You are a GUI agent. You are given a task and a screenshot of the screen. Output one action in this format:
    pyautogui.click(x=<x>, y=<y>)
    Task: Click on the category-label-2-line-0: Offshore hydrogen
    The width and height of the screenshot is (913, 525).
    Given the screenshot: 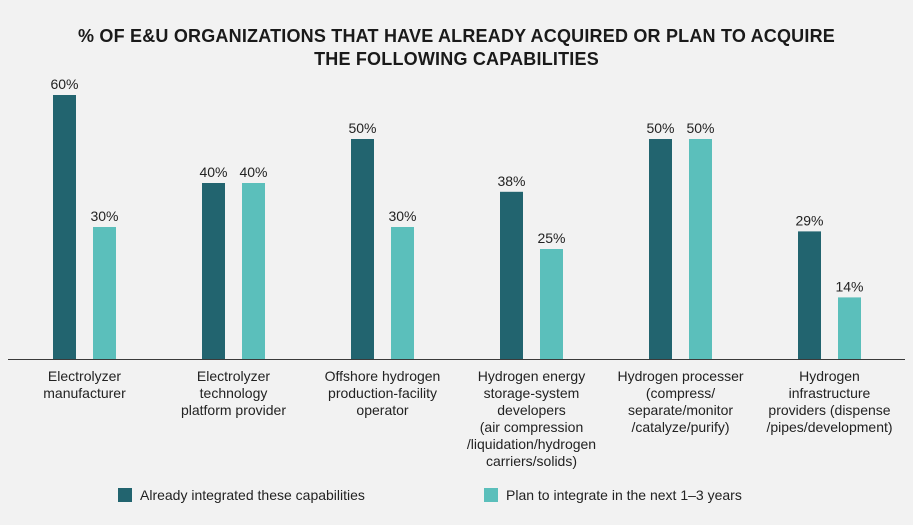 What is the action you would take?
    pyautogui.click(x=382, y=376)
    